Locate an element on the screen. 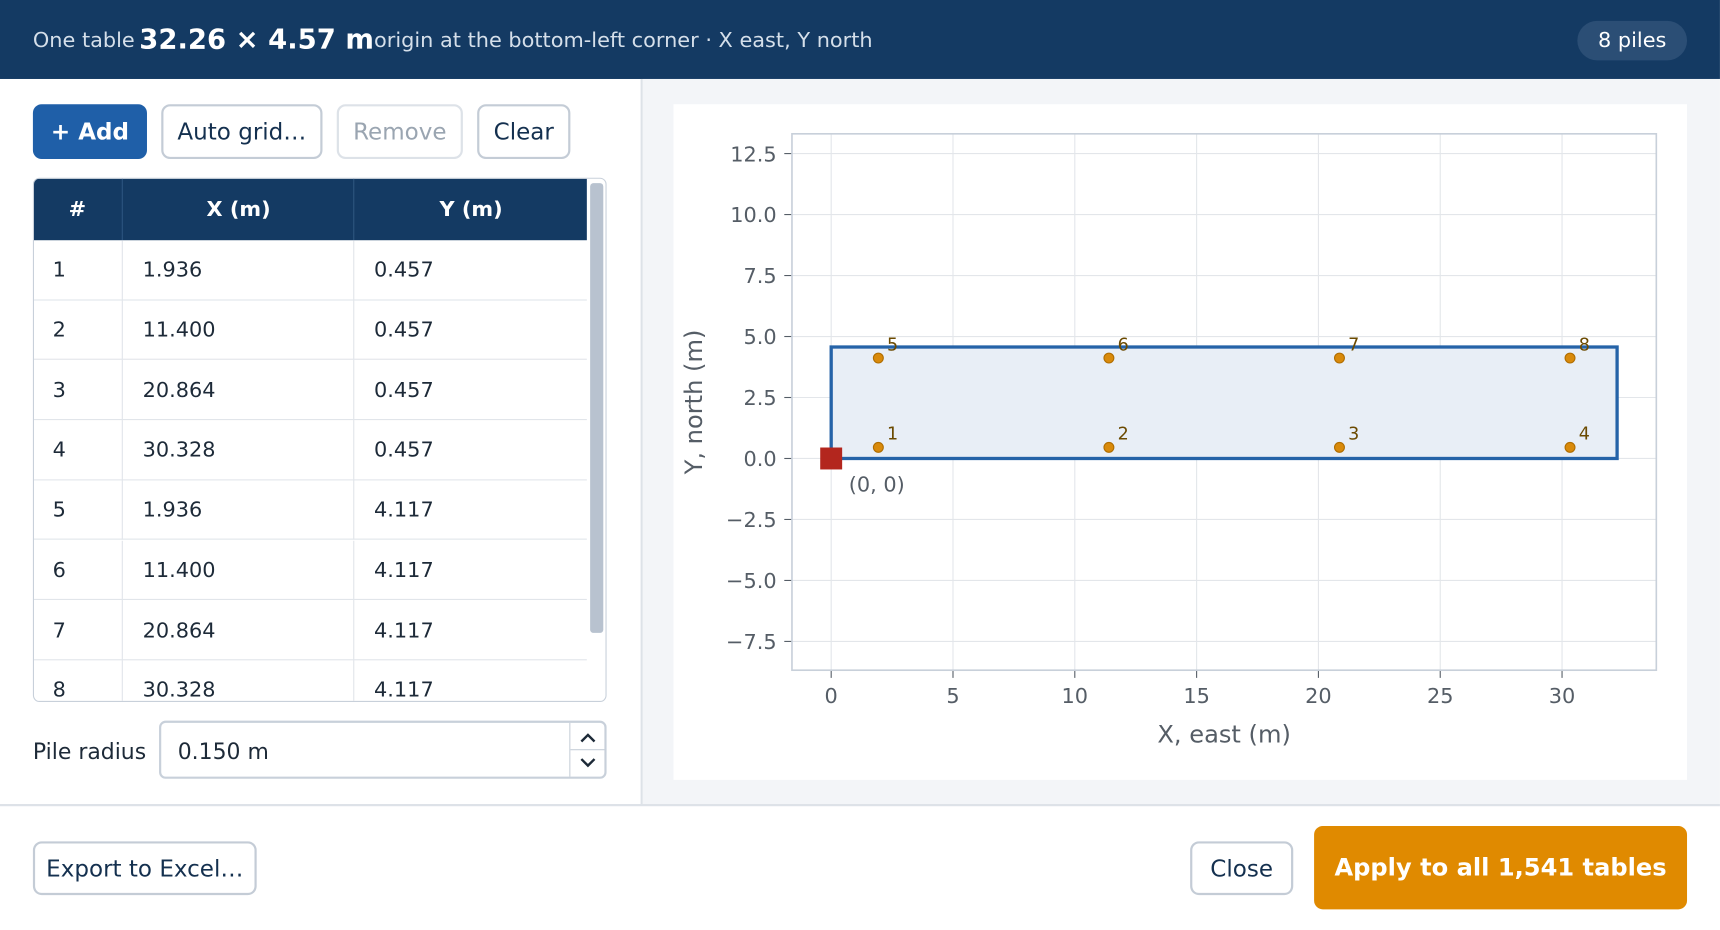  pile-label: 4 is located at coordinates (1584, 435).